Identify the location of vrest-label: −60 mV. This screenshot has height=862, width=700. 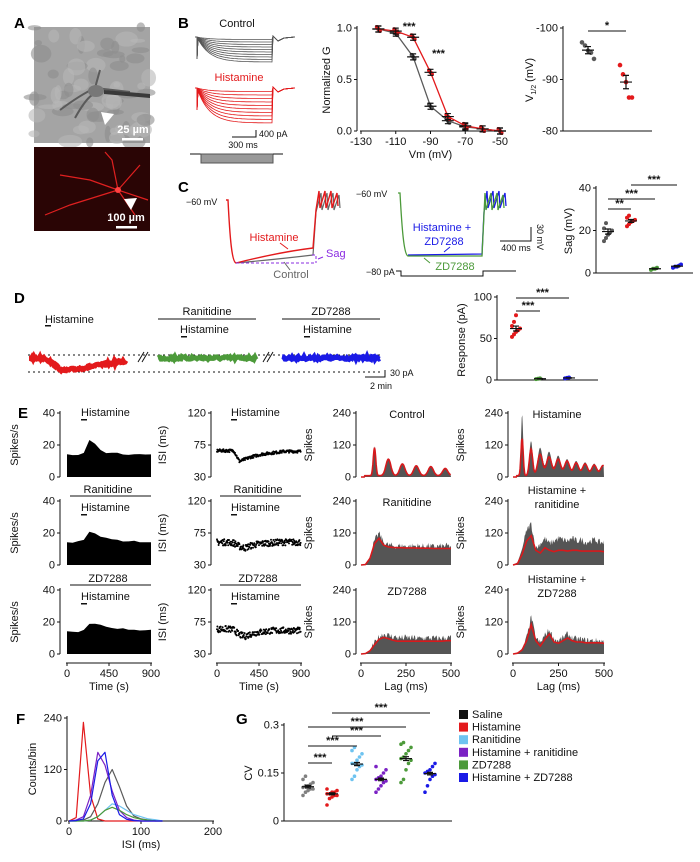
(201, 202).